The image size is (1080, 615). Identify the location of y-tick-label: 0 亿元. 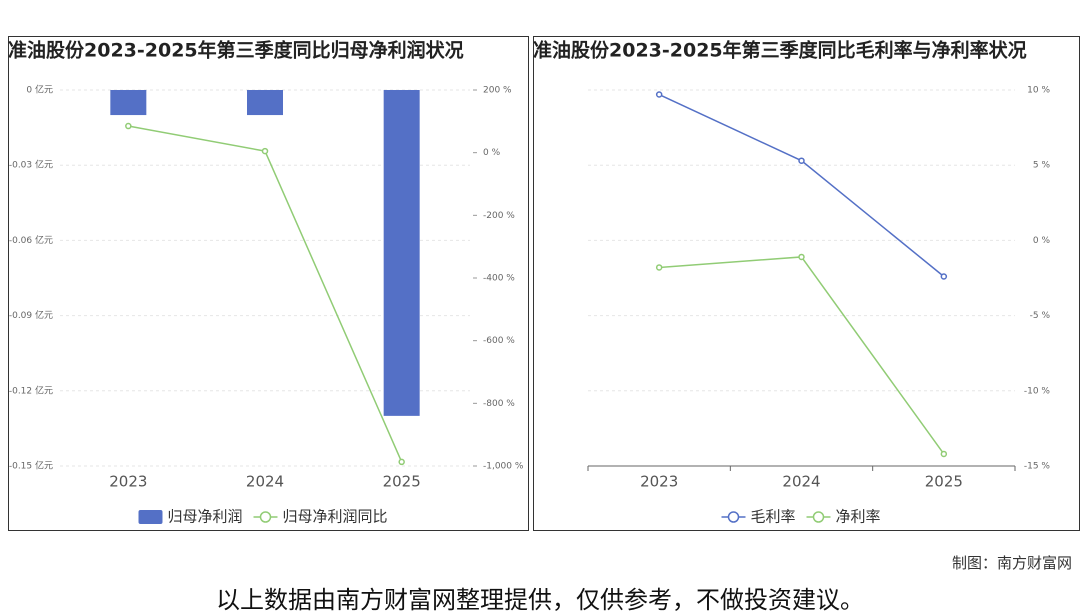
(39, 90).